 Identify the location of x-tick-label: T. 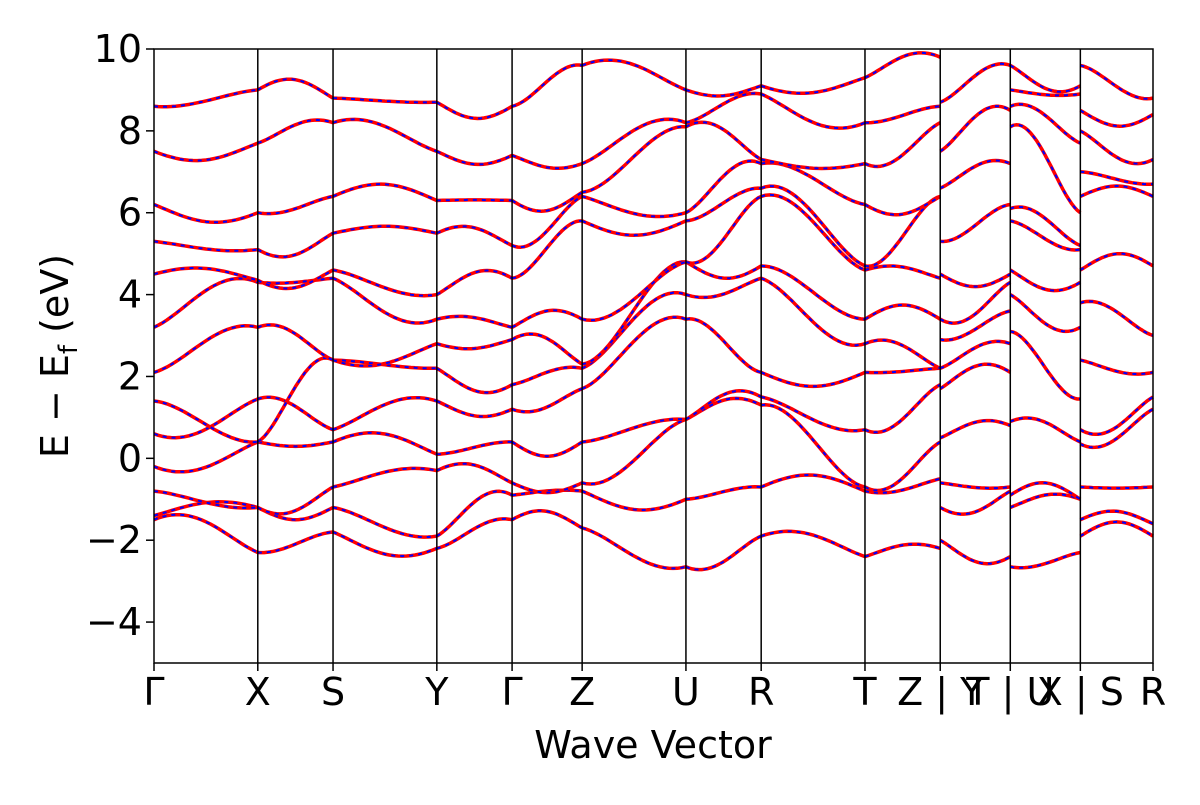
(864, 692).